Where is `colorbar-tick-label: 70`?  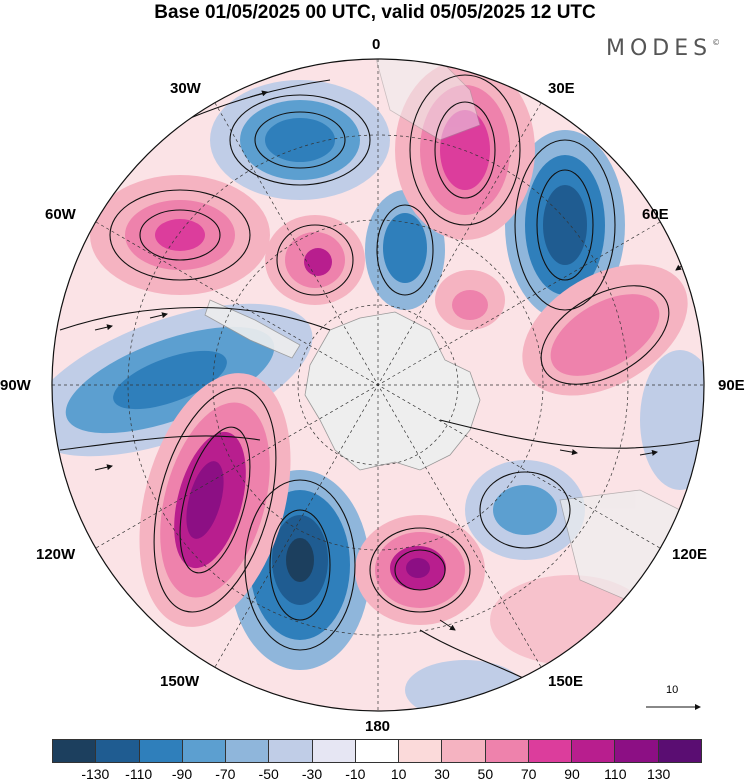 colorbar-tick-label: 70 is located at coordinates (528, 774).